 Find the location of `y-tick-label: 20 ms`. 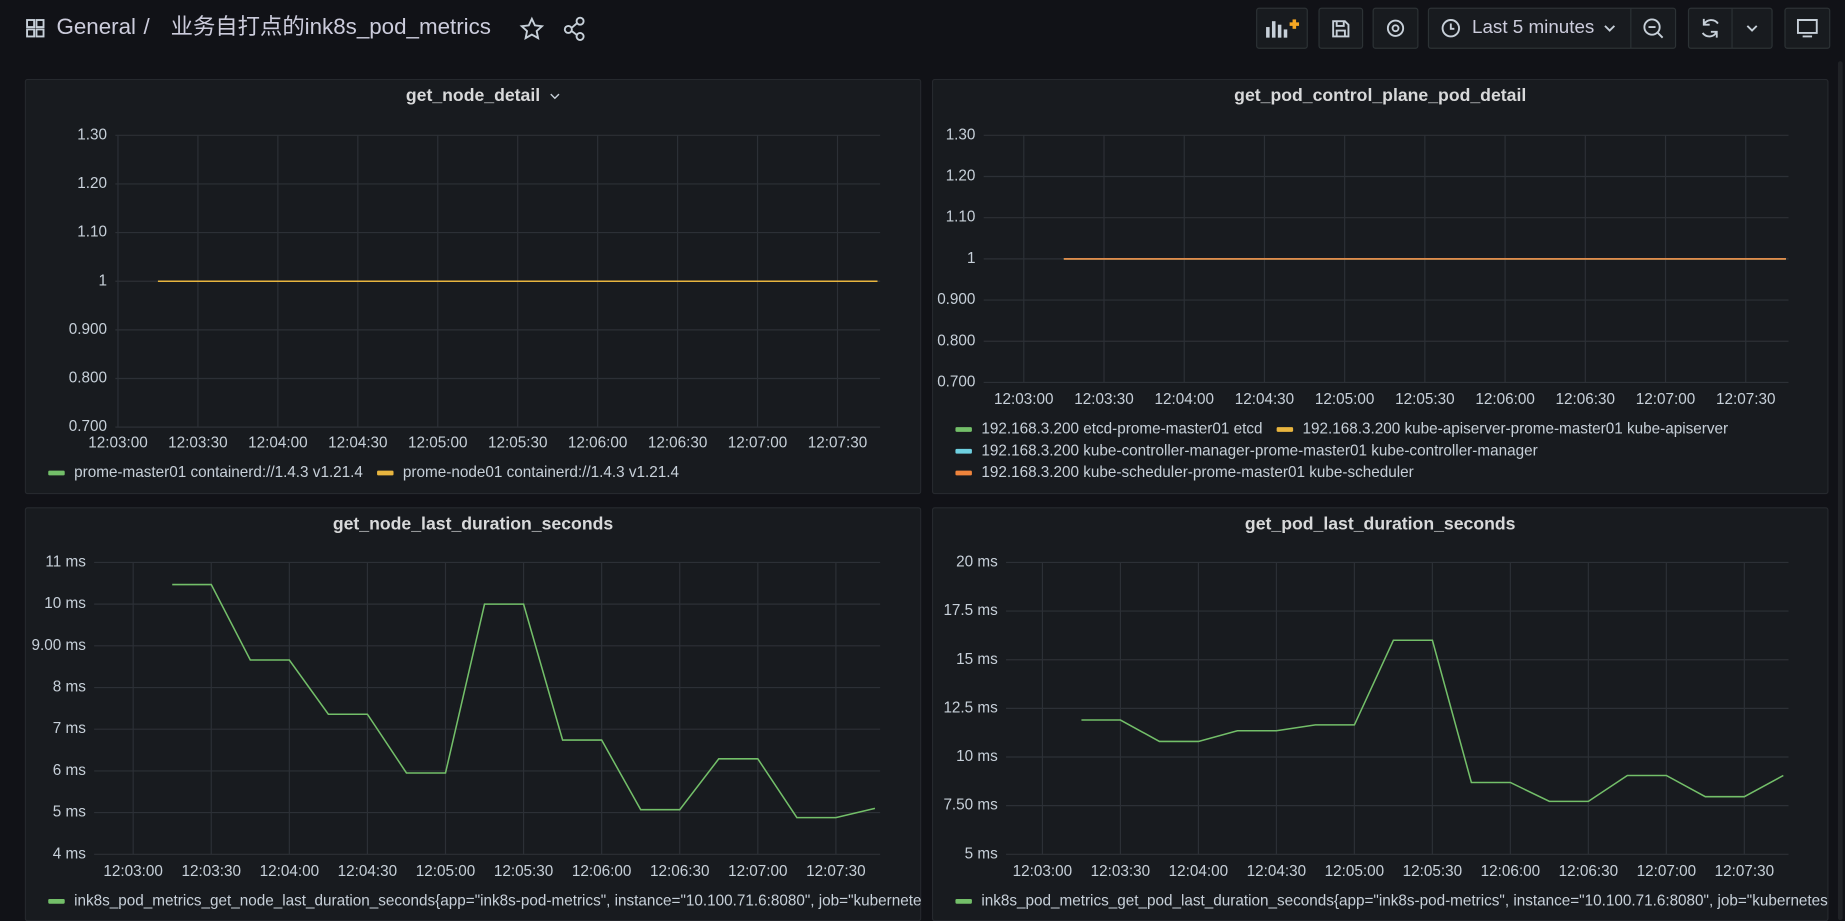

y-tick-label: 20 ms is located at coordinates (977, 561).